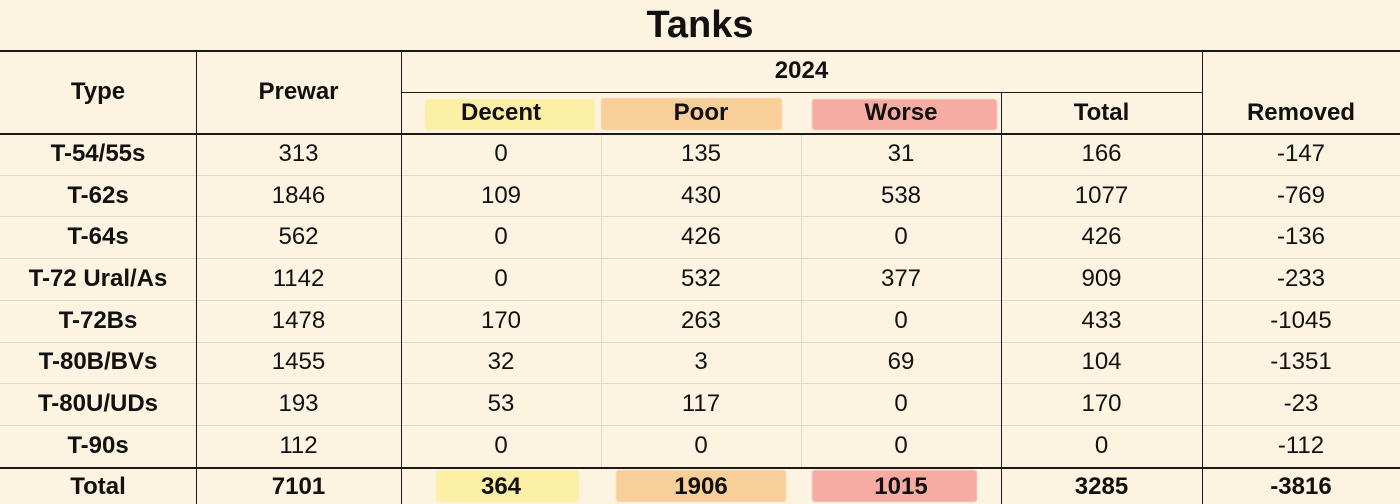 This screenshot has width=1400, height=504. I want to click on cell-poor: 426, so click(701, 237).